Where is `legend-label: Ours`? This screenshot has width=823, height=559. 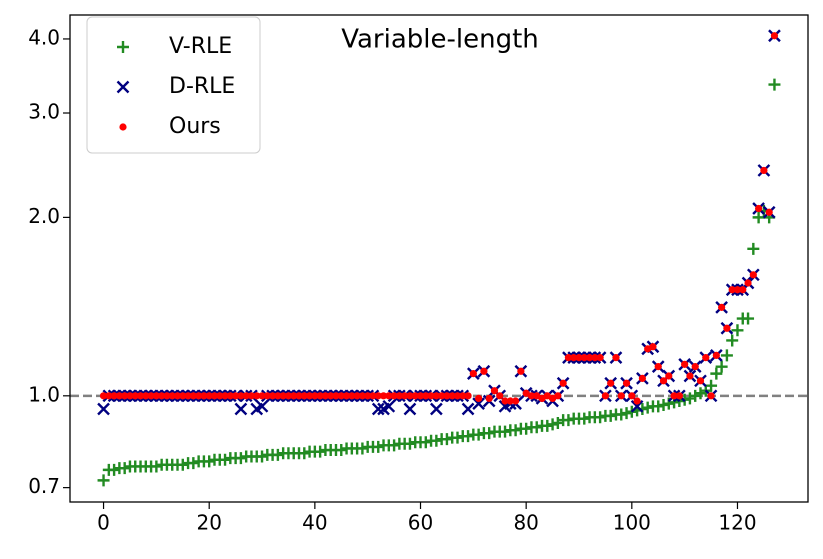
legend-label: Ours is located at coordinates (195, 126).